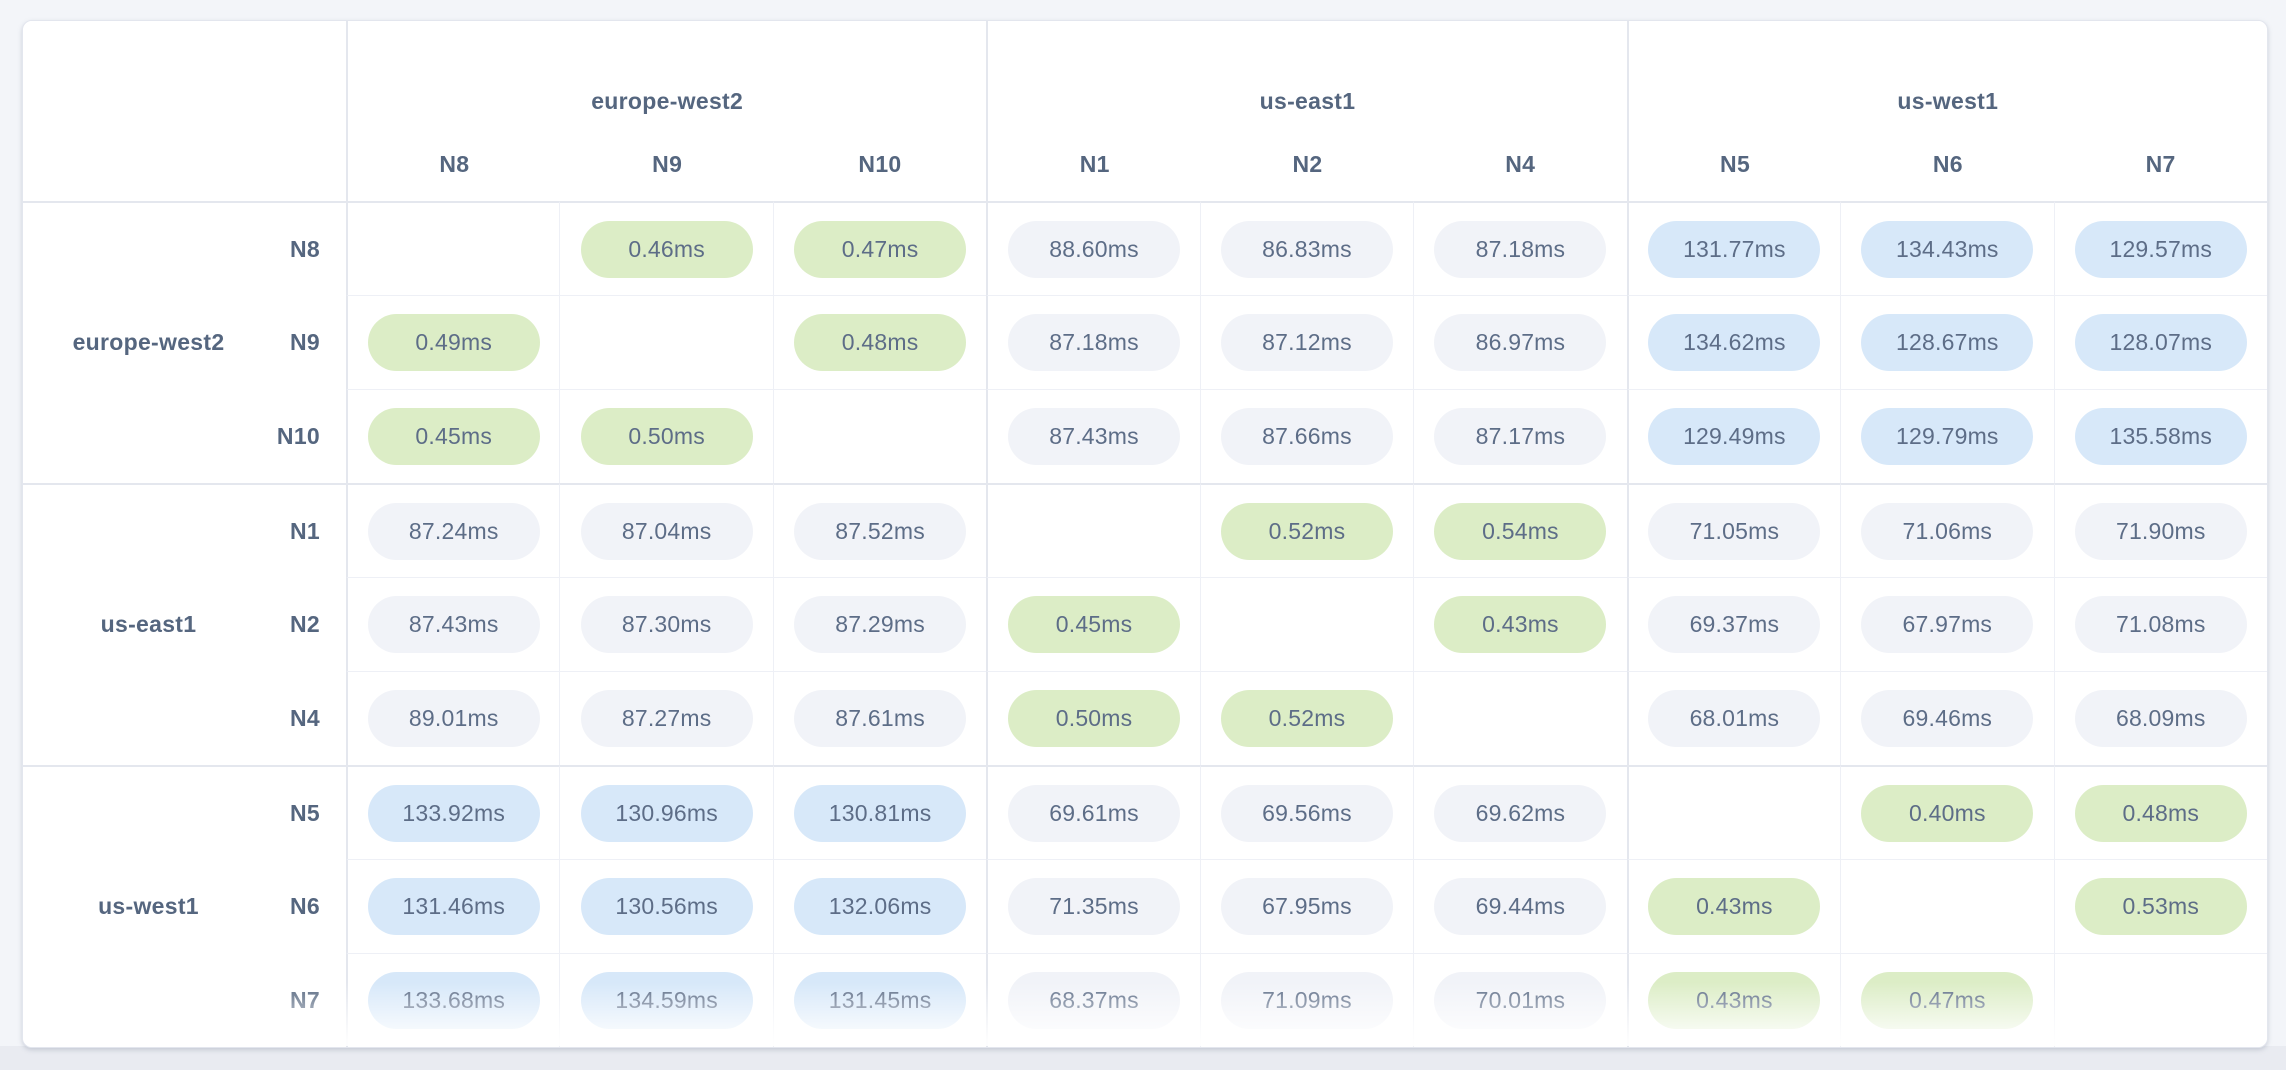  What do you see at coordinates (1306, 436) in the screenshot?
I see `latency-value-pill: 87.66ms` at bounding box center [1306, 436].